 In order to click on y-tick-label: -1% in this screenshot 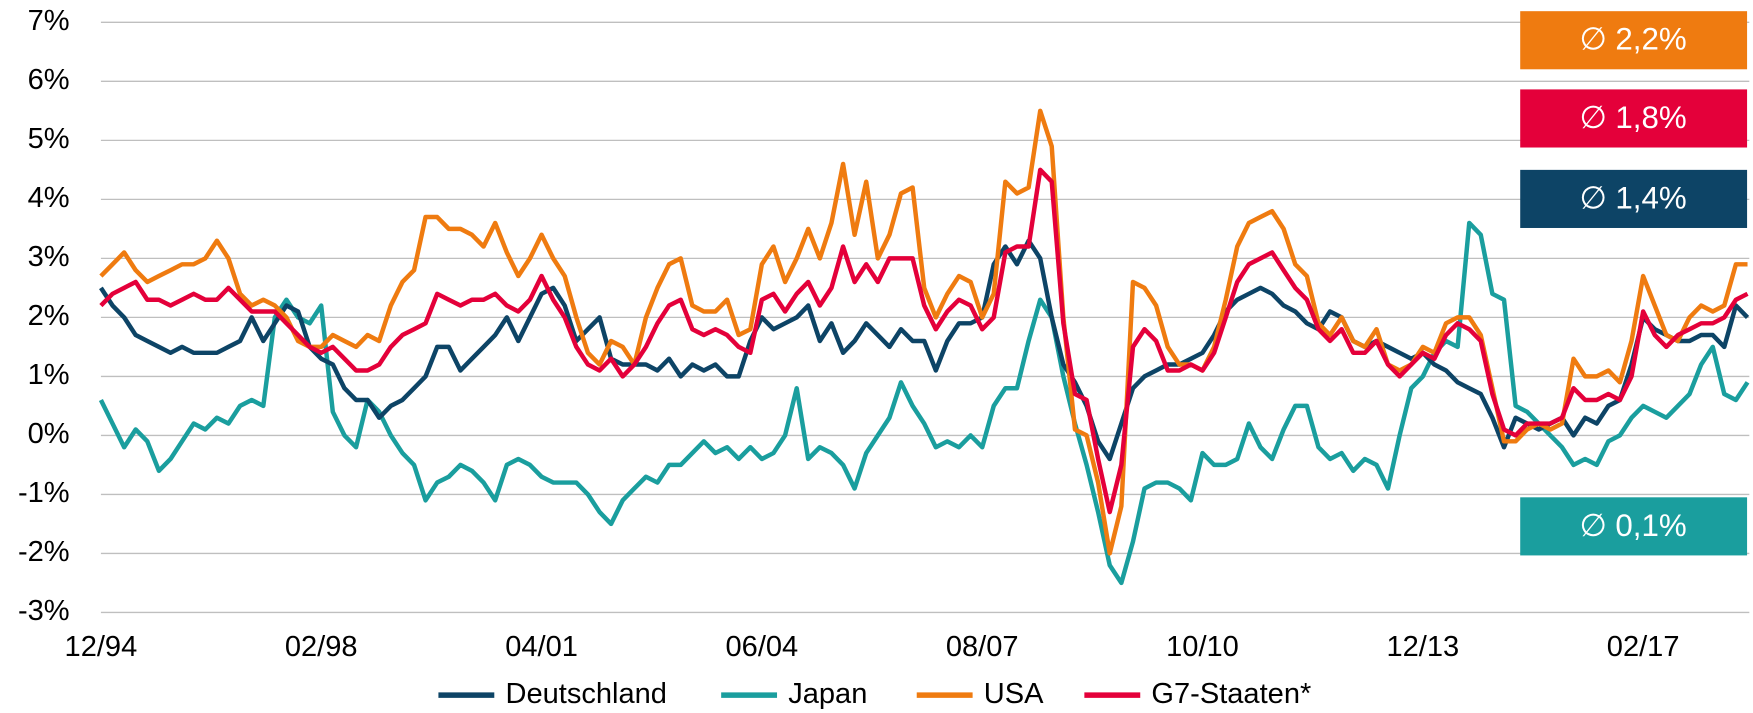, I will do `click(44, 493)`.